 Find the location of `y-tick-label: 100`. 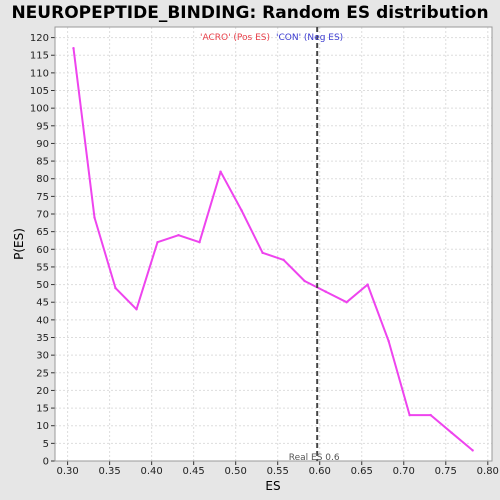

y-tick-label: 100 is located at coordinates (39, 109).